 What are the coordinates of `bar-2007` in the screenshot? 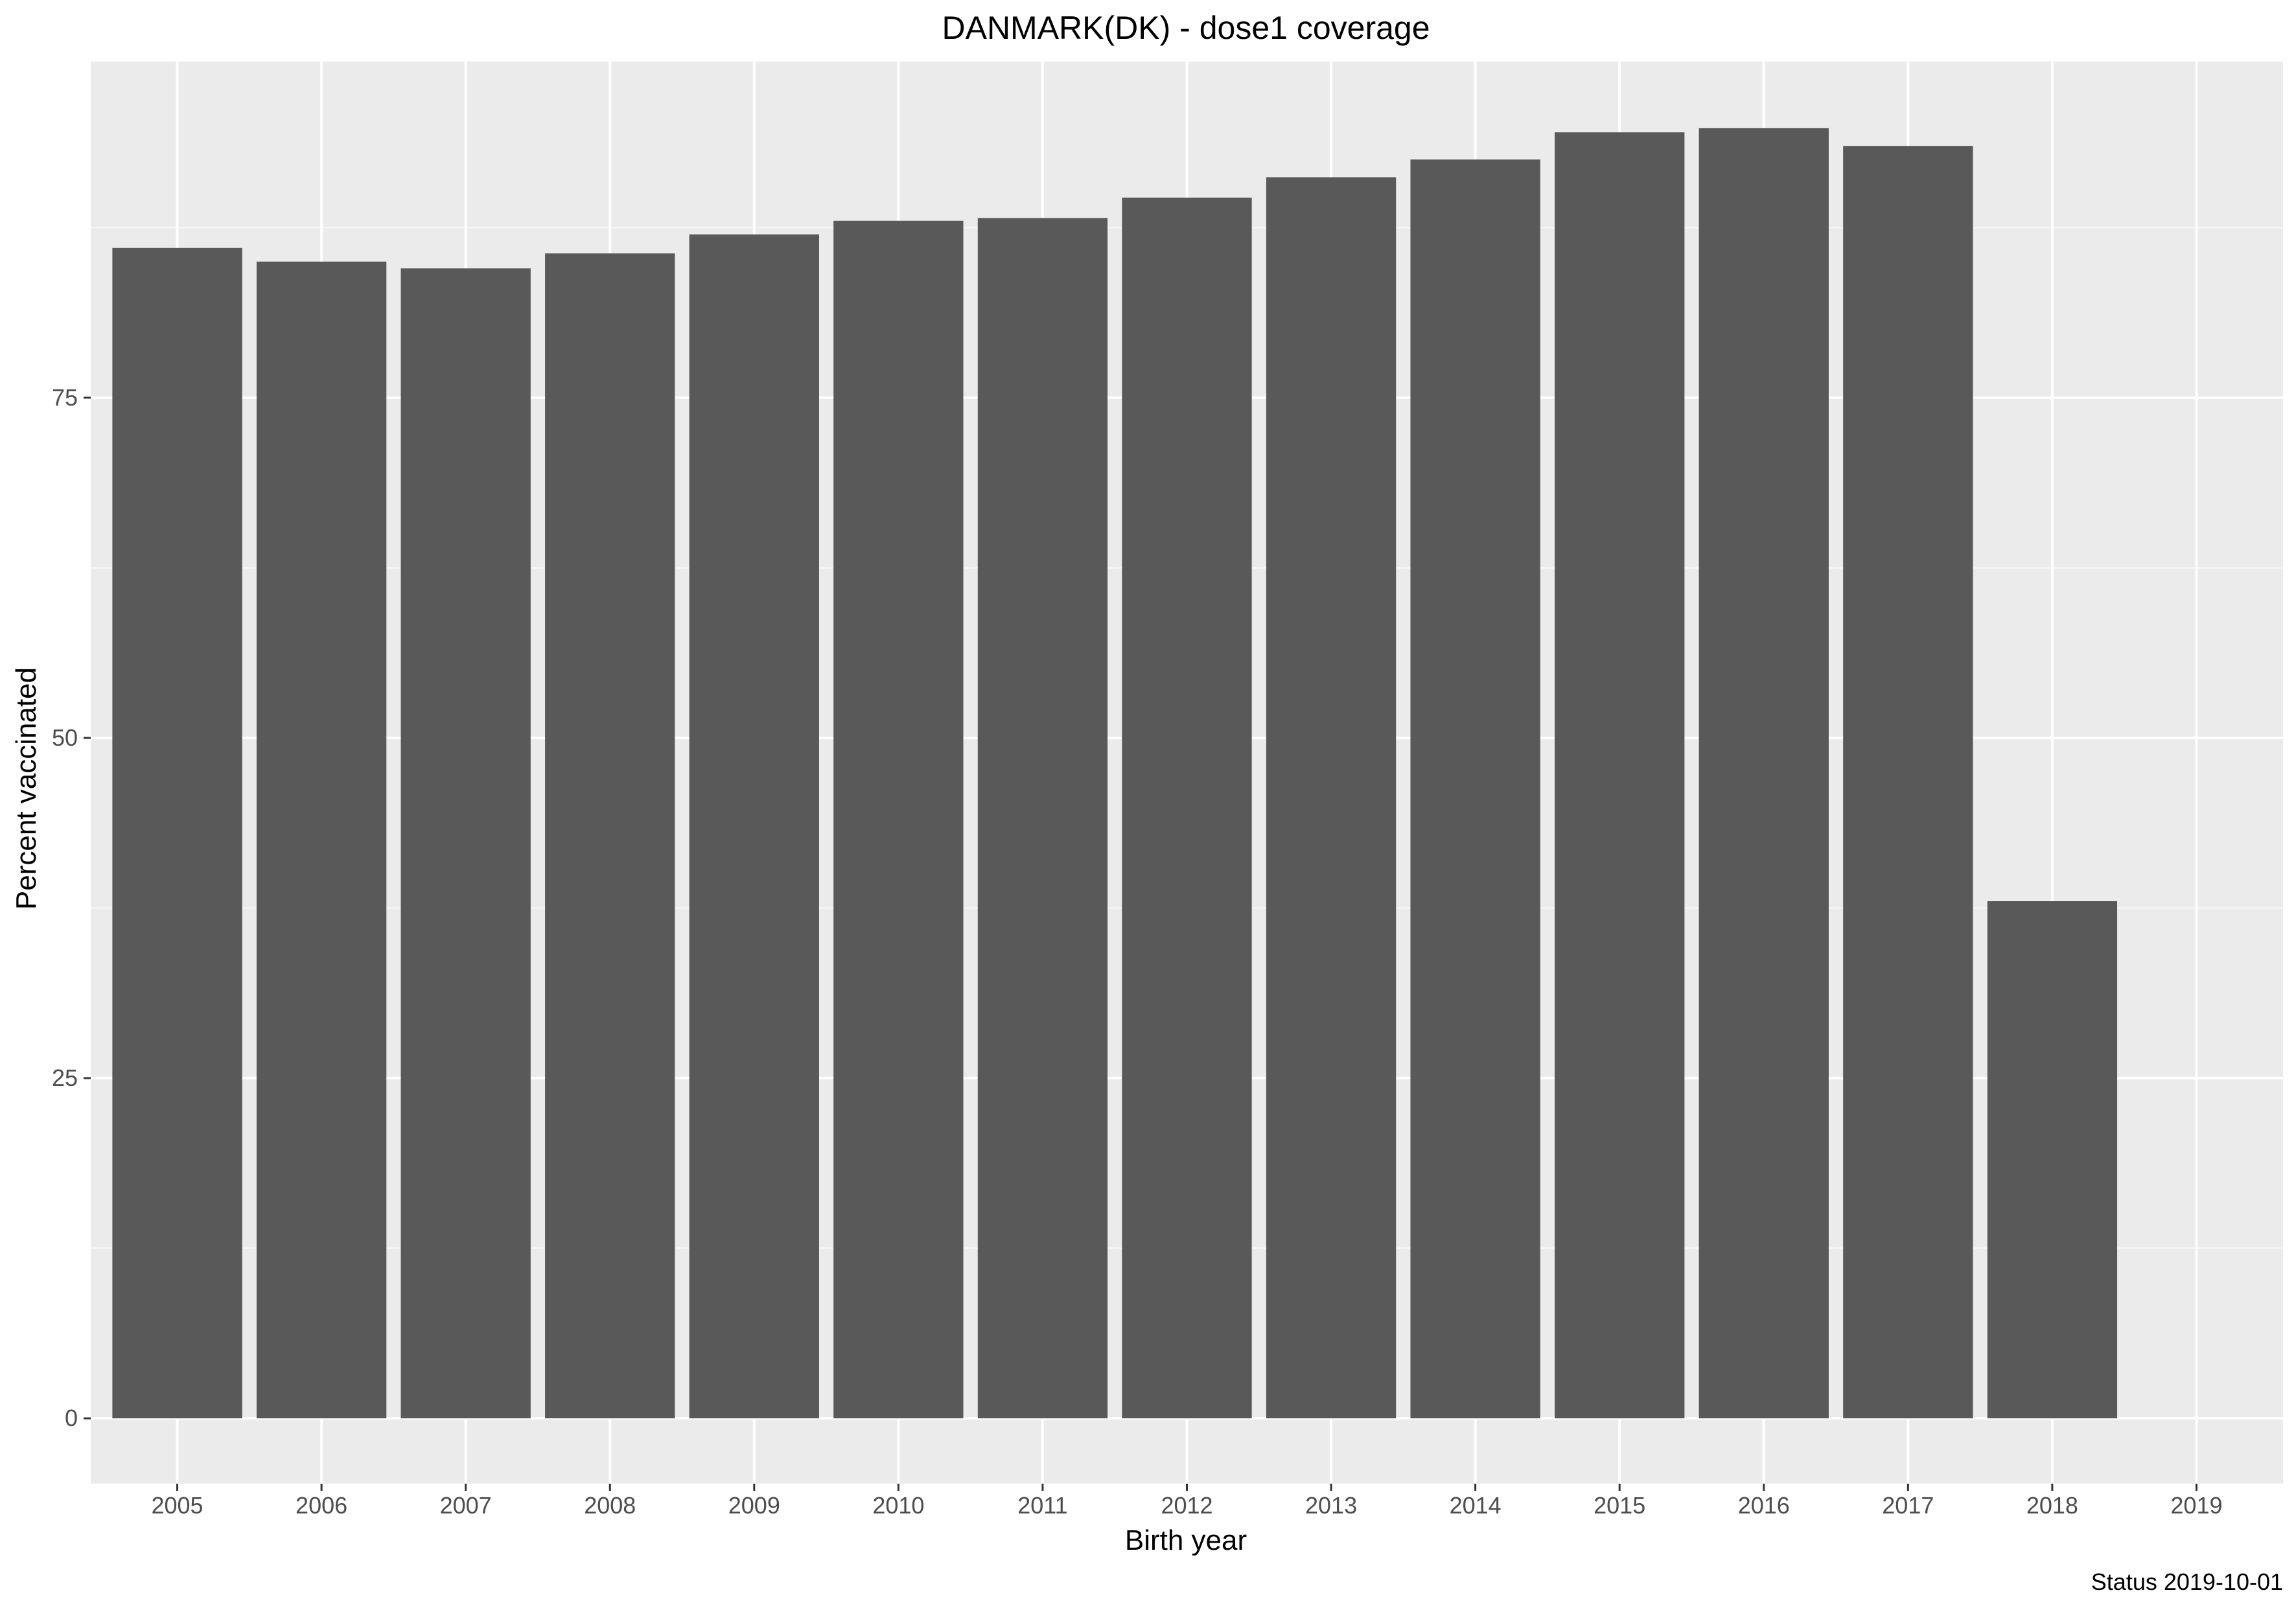 It's located at (465, 843).